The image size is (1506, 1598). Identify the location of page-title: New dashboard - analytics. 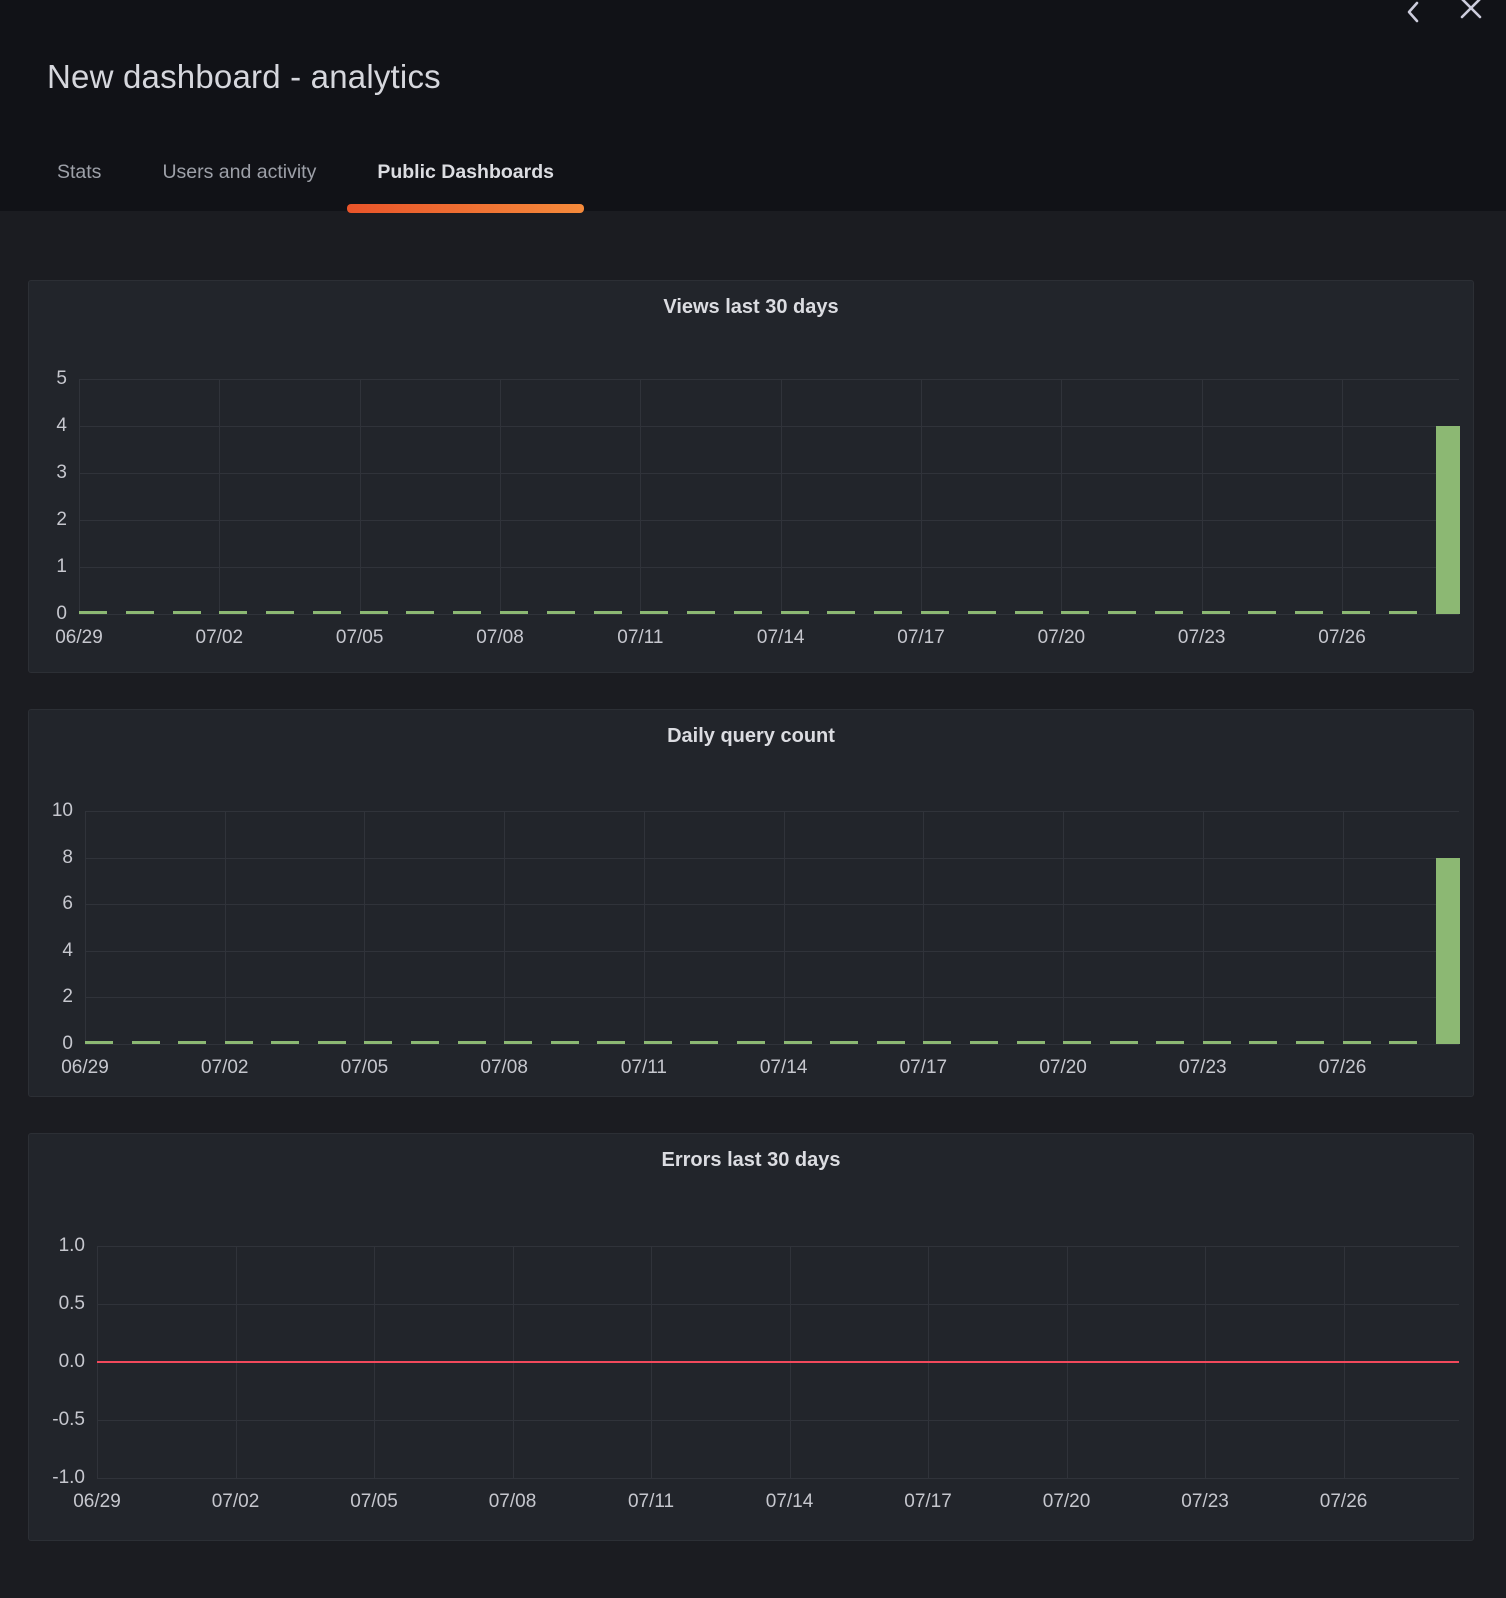
(244, 77).